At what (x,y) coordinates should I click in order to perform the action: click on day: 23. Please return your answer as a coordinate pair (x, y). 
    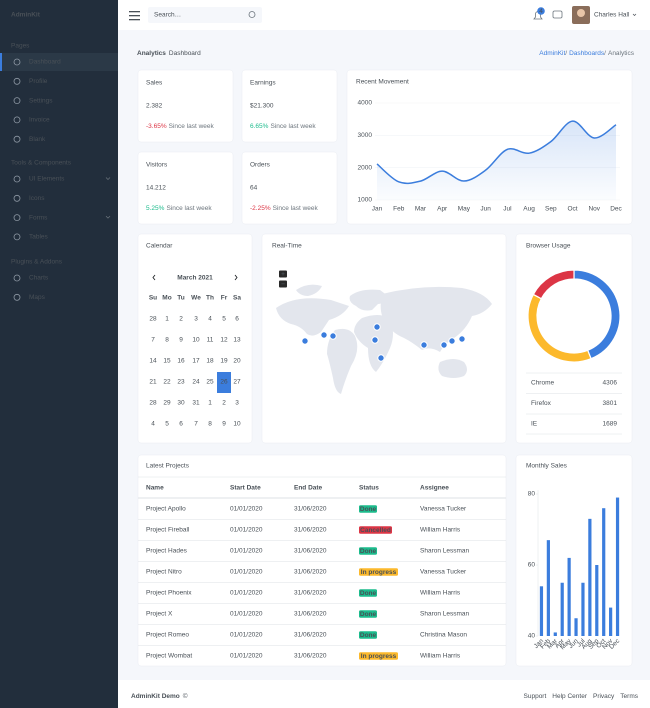
    Looking at the image, I should click on (181, 382).